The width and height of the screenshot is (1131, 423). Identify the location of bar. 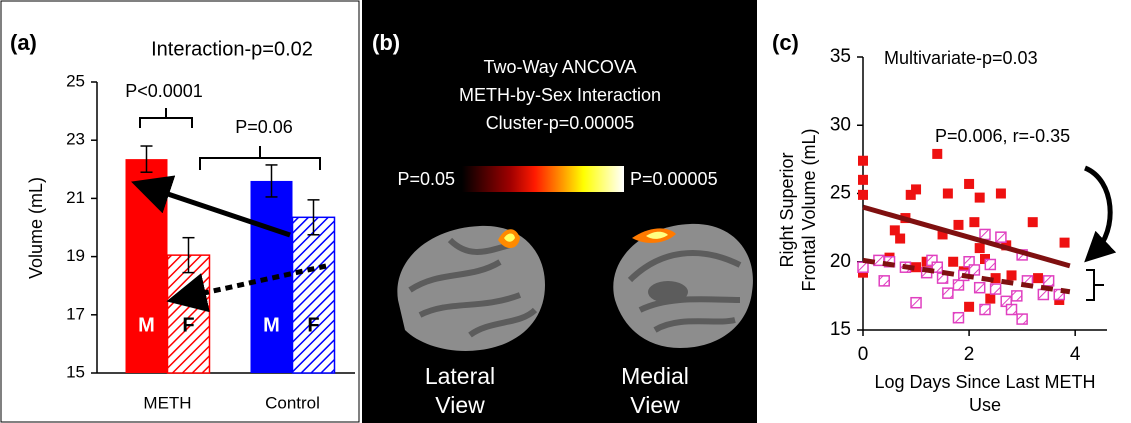
(313, 295).